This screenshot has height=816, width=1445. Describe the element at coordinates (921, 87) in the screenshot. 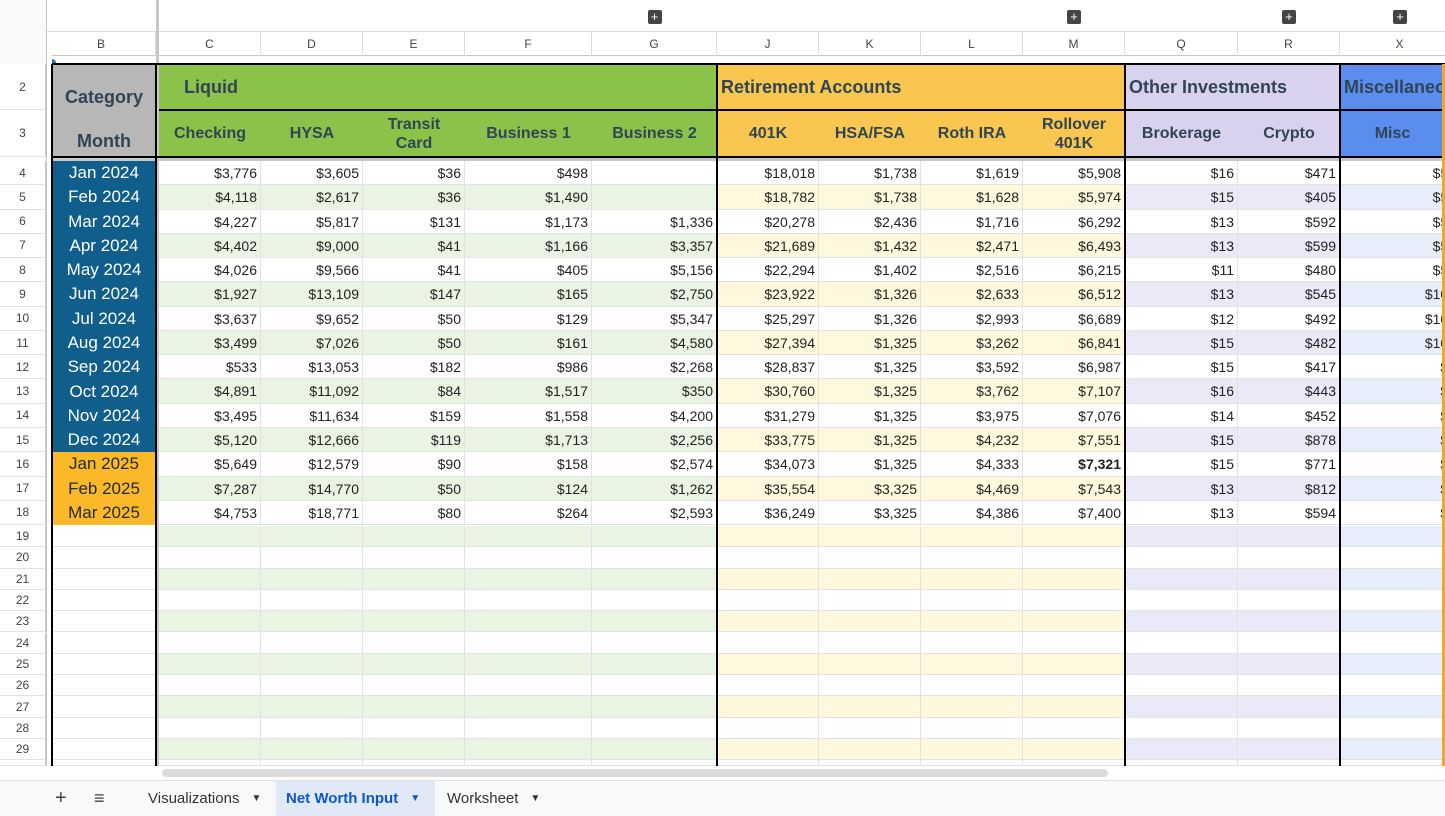

I see `group-header: Retirement Accounts` at that location.